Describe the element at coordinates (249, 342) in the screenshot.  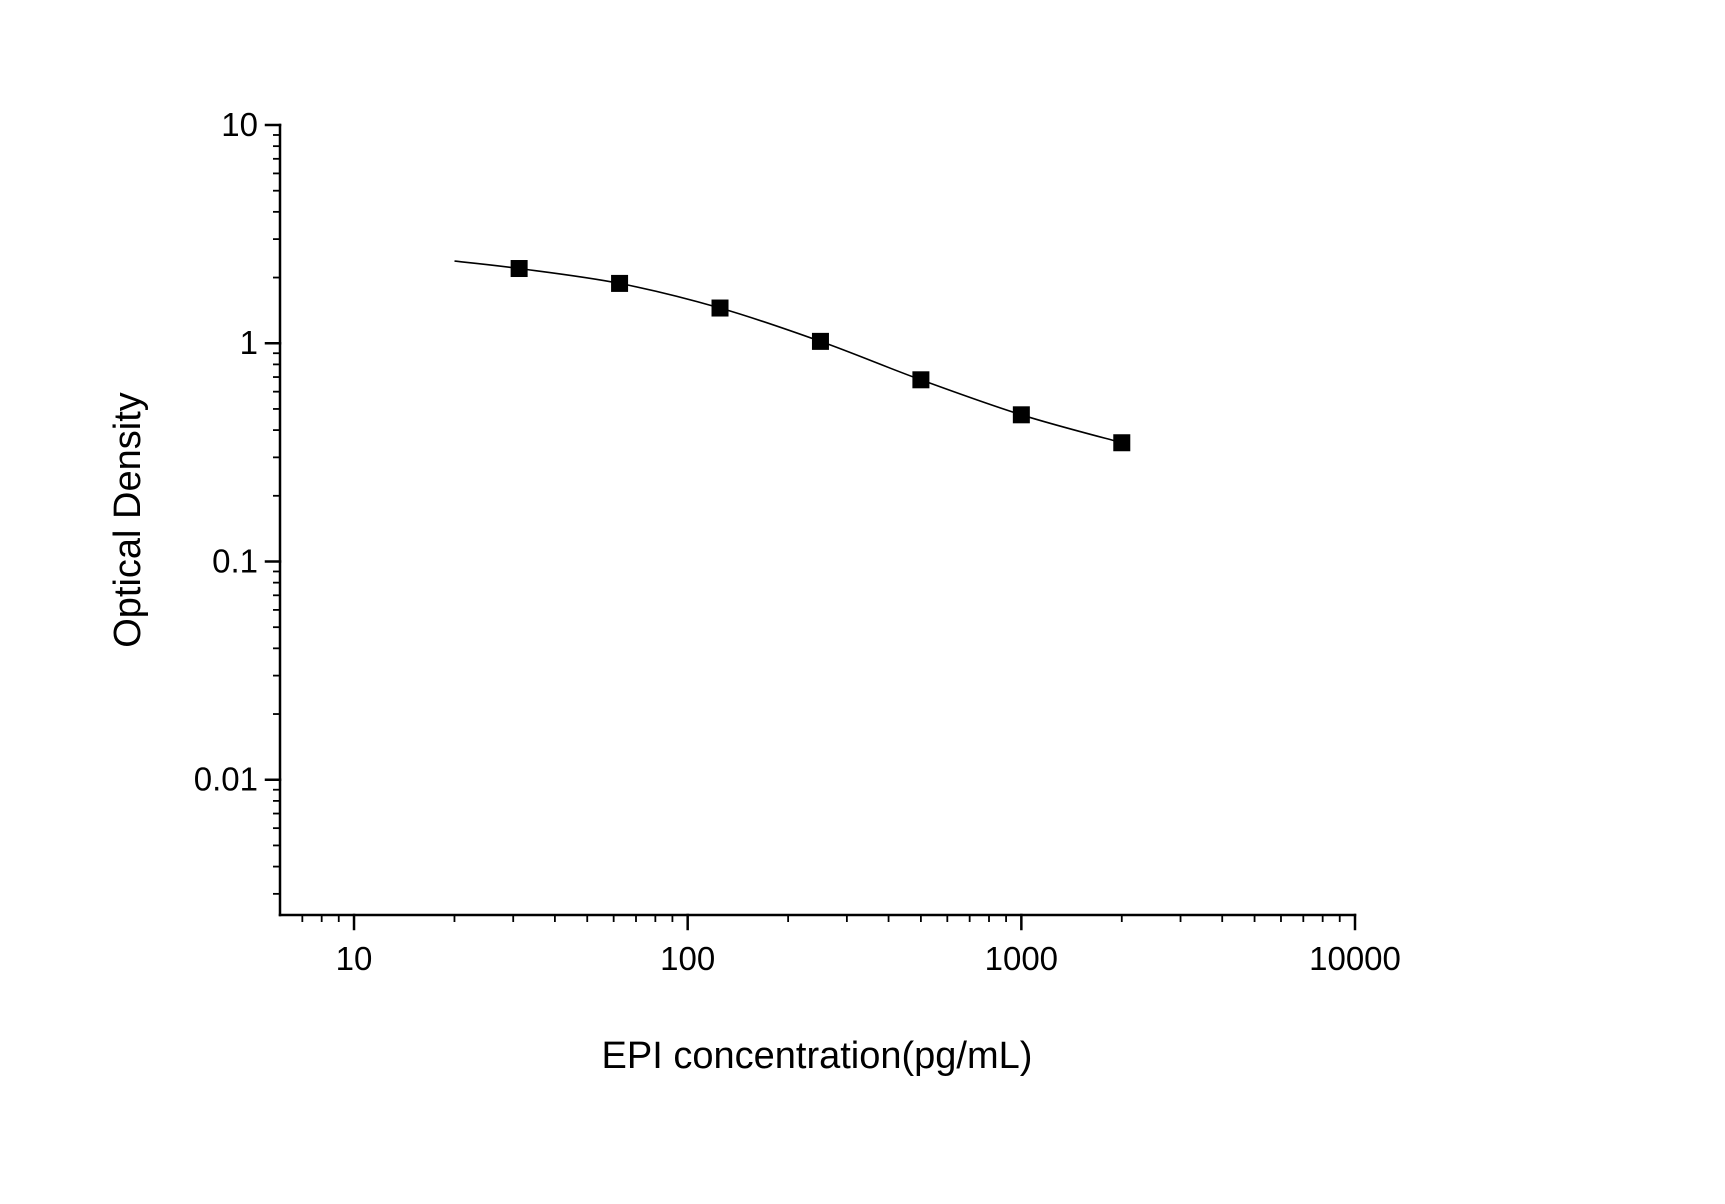
I see `y-tick-label: 1` at that location.